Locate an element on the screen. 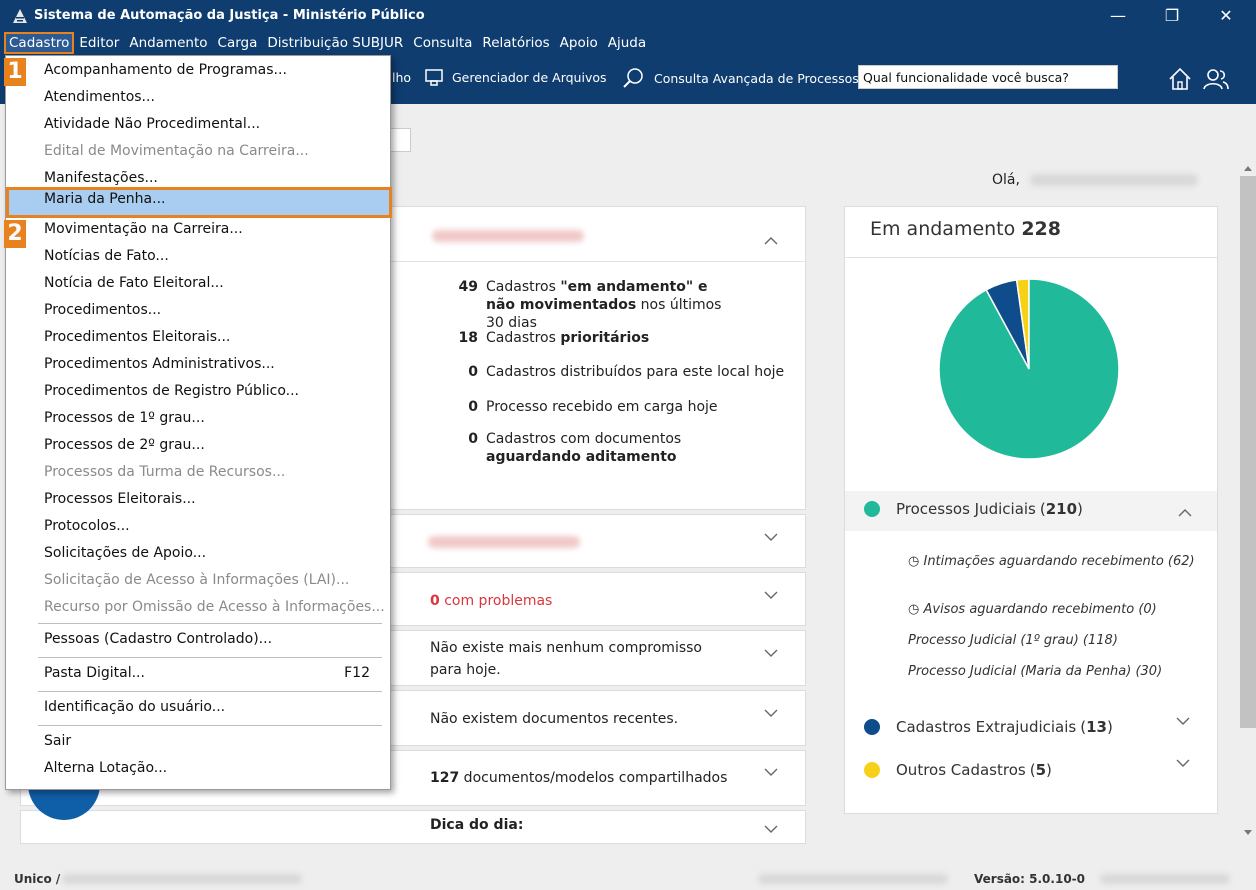 The height and width of the screenshot is (890, 1256). in-progress-label: Em andamento is located at coordinates (943, 229).